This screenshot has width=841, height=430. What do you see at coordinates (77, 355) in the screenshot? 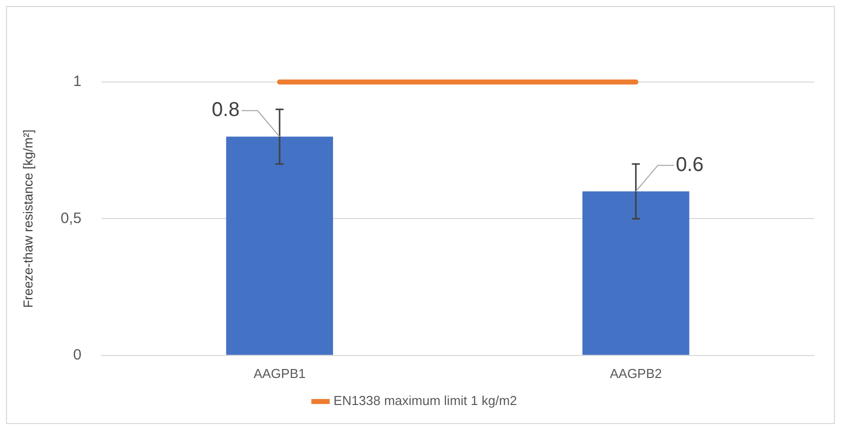
I see `y-tick-label: 0` at bounding box center [77, 355].